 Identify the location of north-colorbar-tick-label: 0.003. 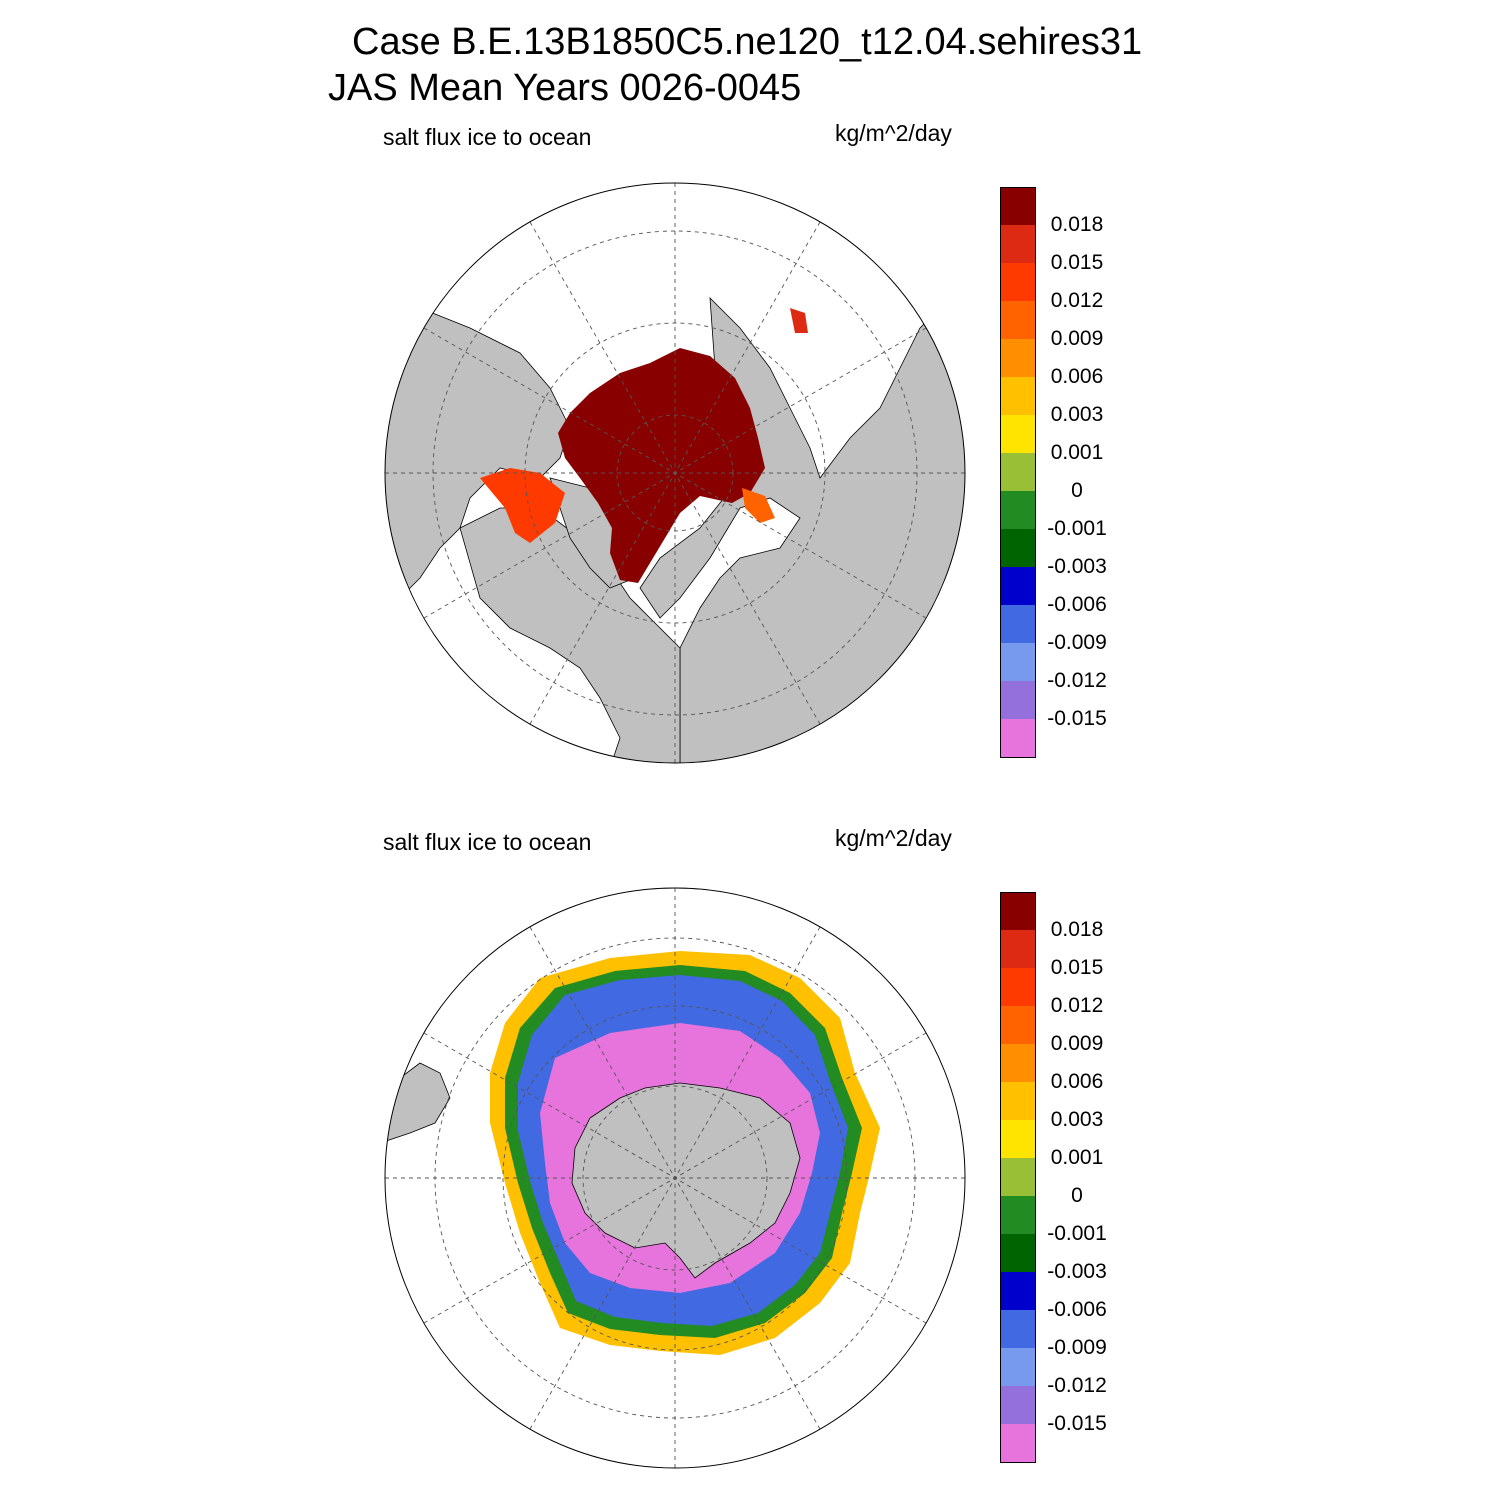
(1077, 414).